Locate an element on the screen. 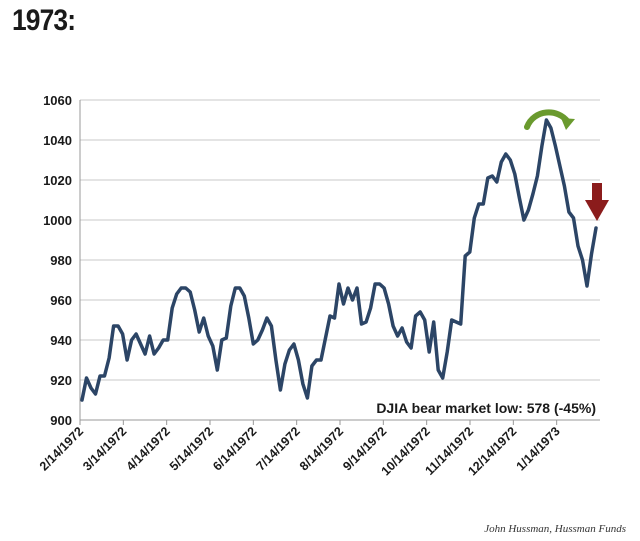 This screenshot has height=541, width=640. y-tick-label: 920 is located at coordinates (61, 380).